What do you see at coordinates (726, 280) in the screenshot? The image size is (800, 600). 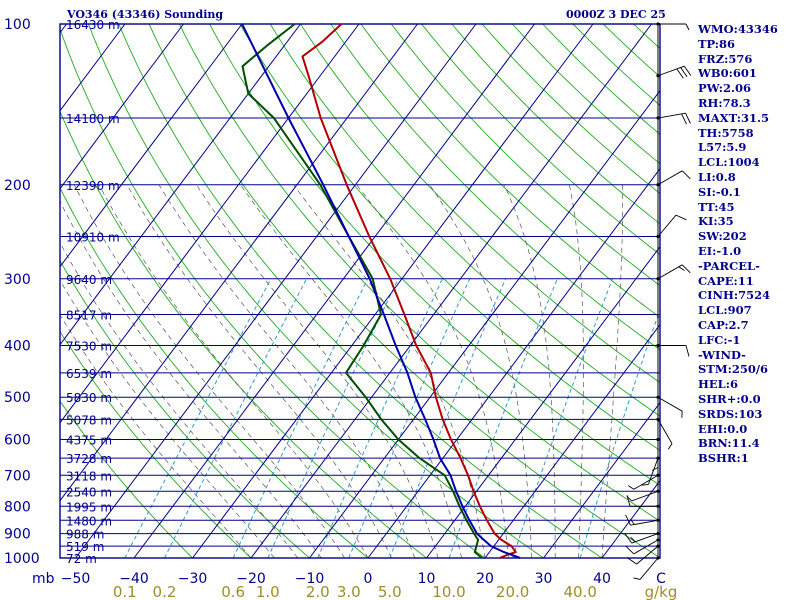 I see `index-row: CAPE:11` at bounding box center [726, 280].